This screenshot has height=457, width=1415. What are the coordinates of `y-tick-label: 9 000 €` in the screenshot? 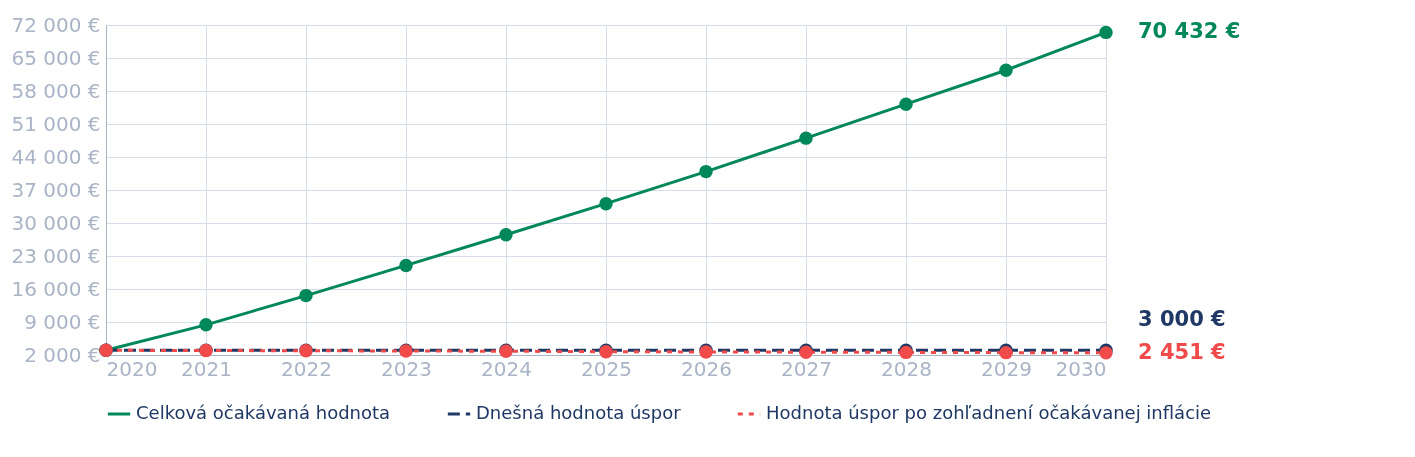 It's located at (62, 321).